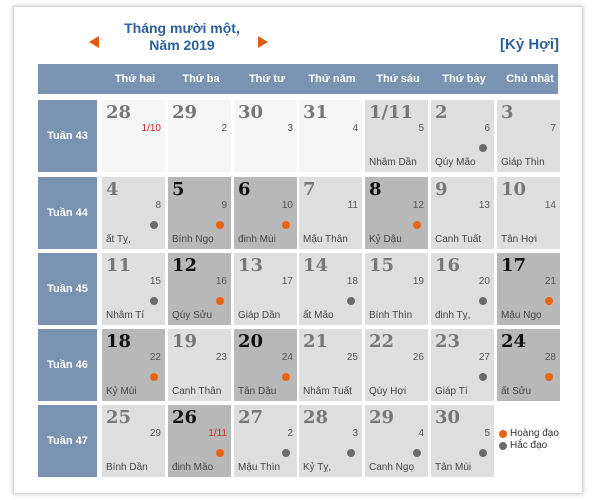 The height and width of the screenshot is (500, 600). I want to click on solar-date: 10, so click(514, 189).